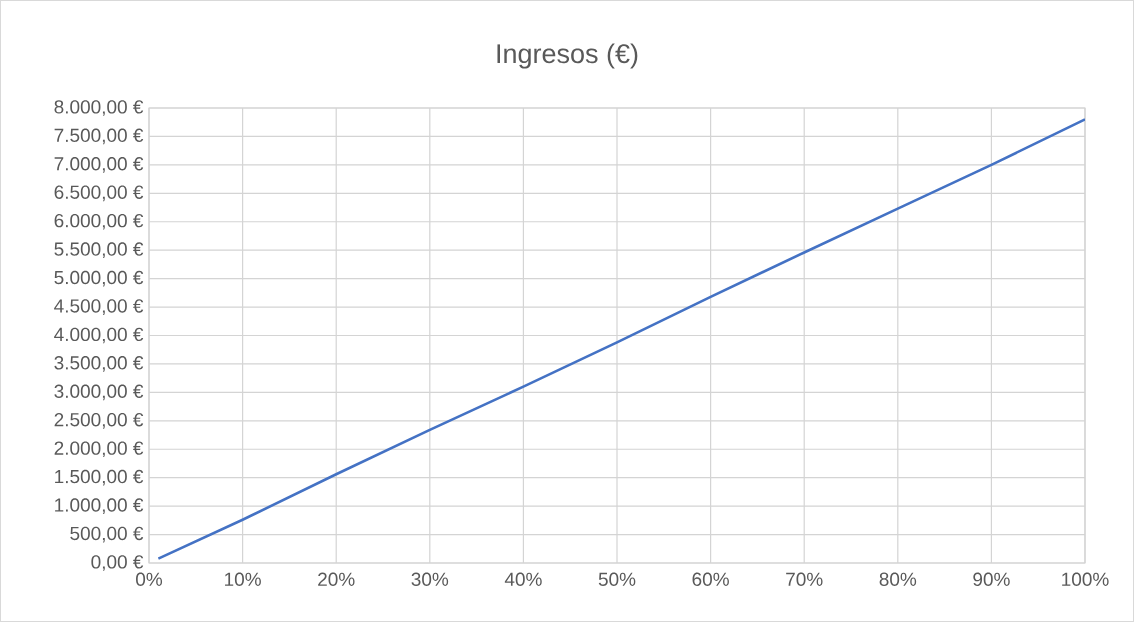 The width and height of the screenshot is (1134, 622). Describe the element at coordinates (1085, 579) in the screenshot. I see `x-tick-label: 100%` at that location.